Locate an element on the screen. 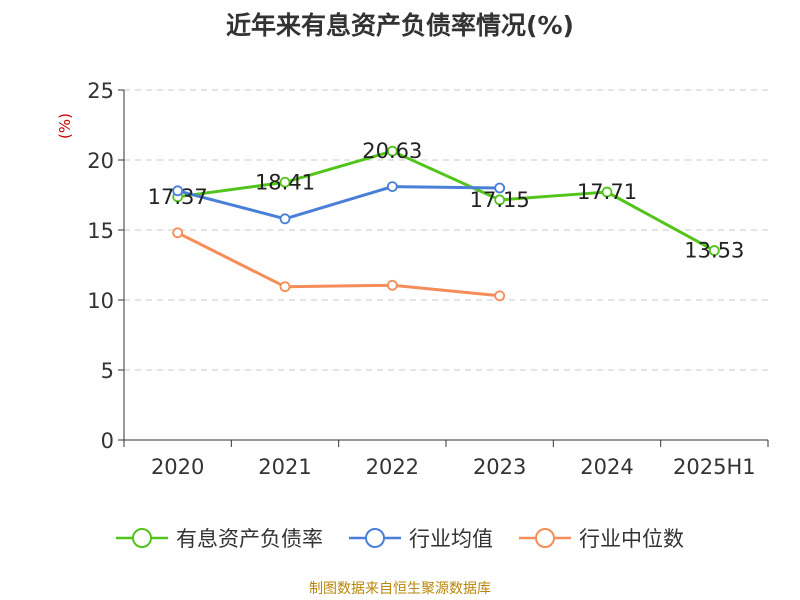 This screenshot has width=800, height=600. x-tick-label: 2023 is located at coordinates (499, 467).